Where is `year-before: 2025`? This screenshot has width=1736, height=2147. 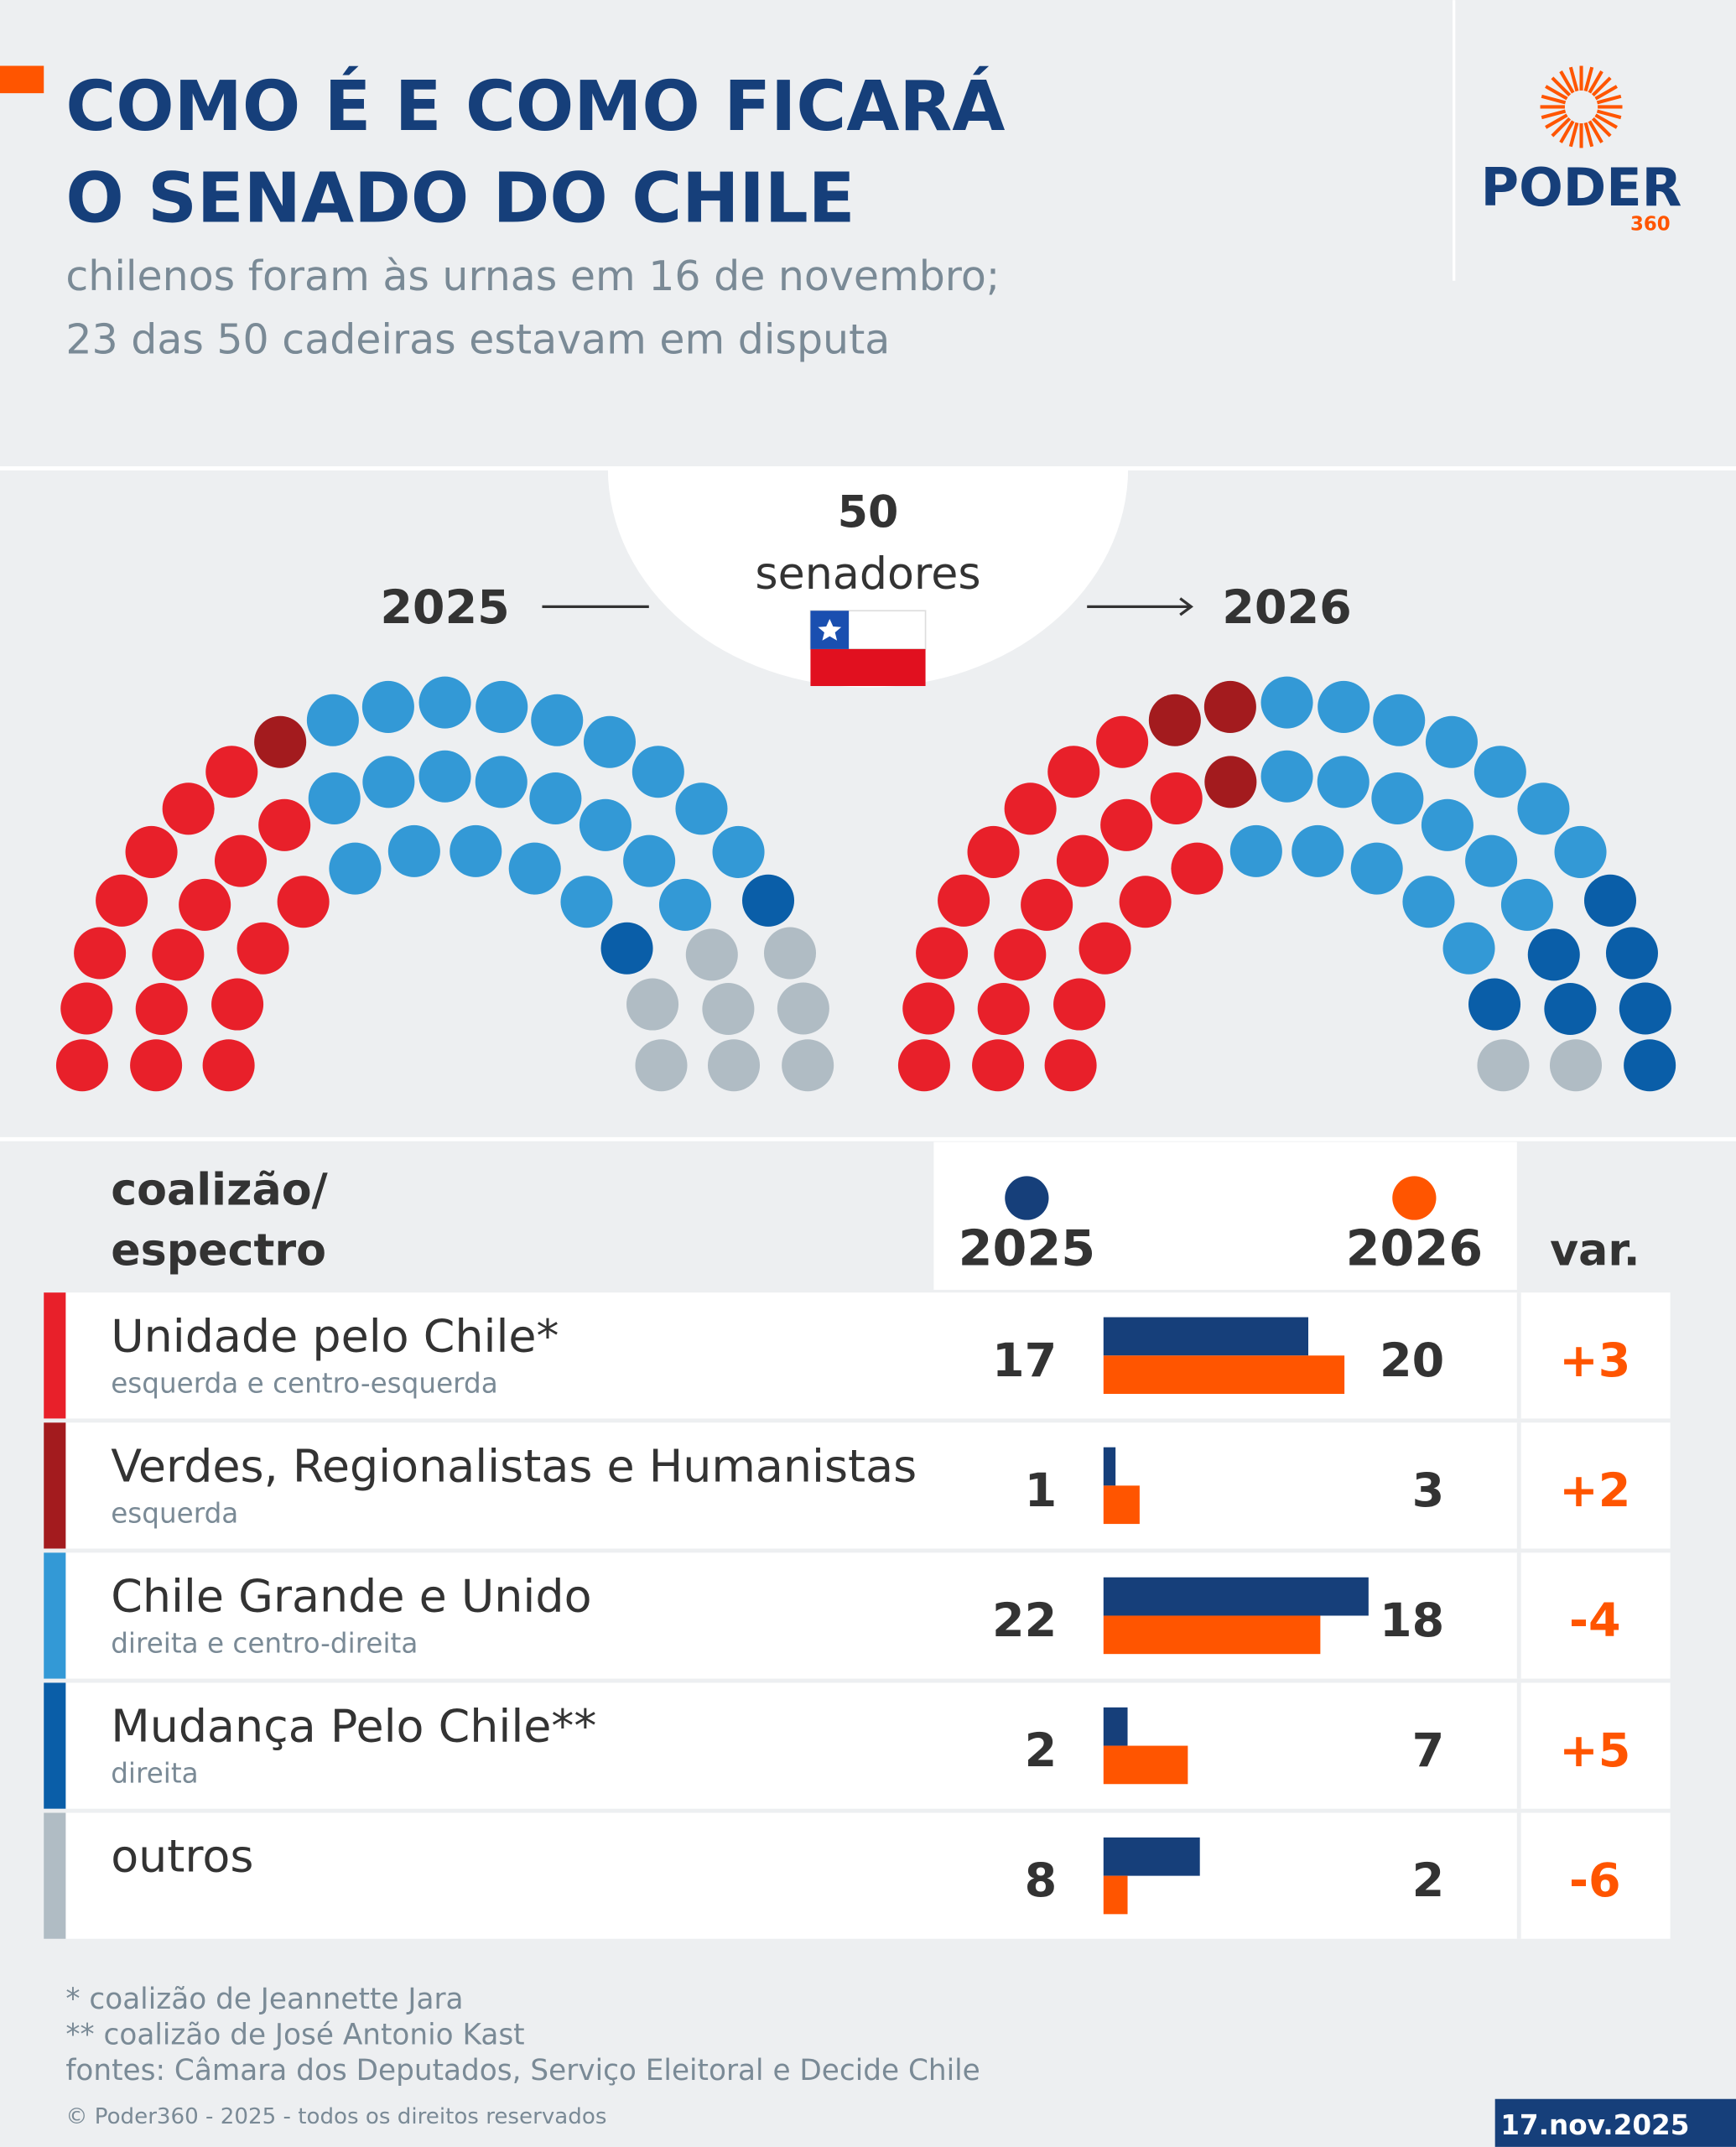 year-before: 2025 is located at coordinates (444, 607).